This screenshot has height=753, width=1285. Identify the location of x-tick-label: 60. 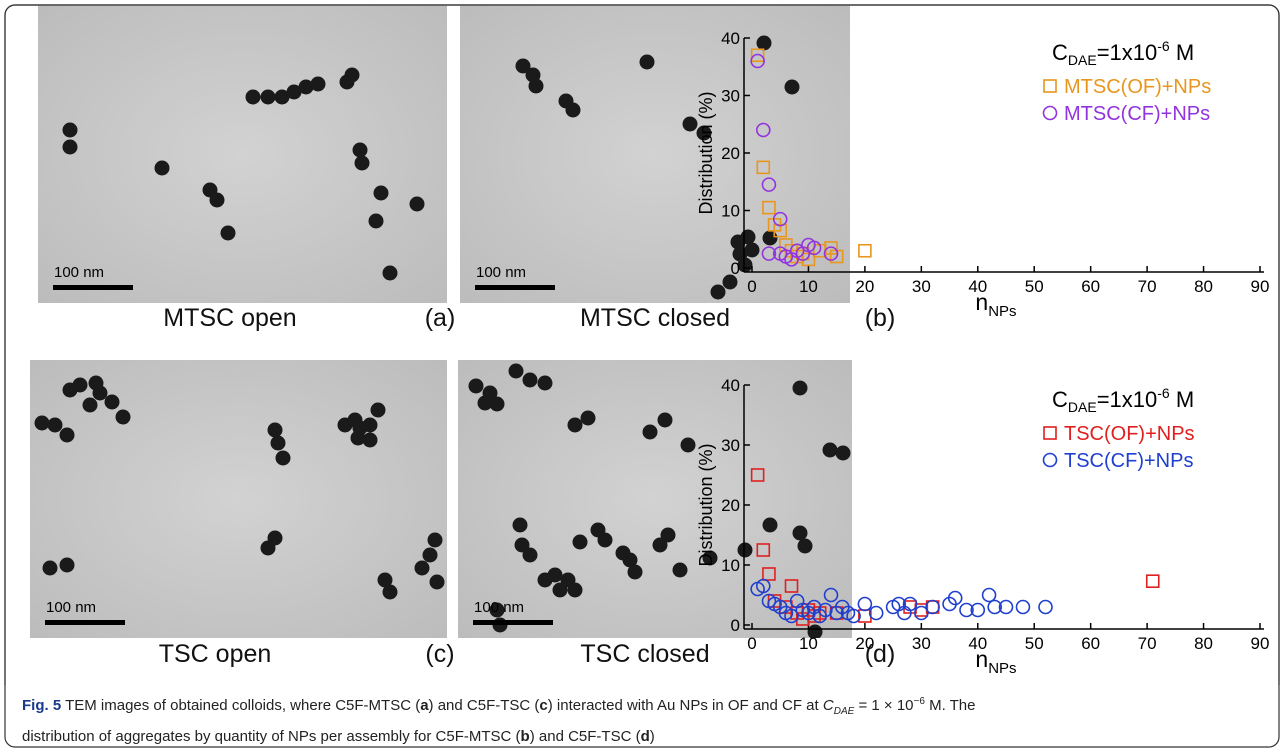
(1090, 643).